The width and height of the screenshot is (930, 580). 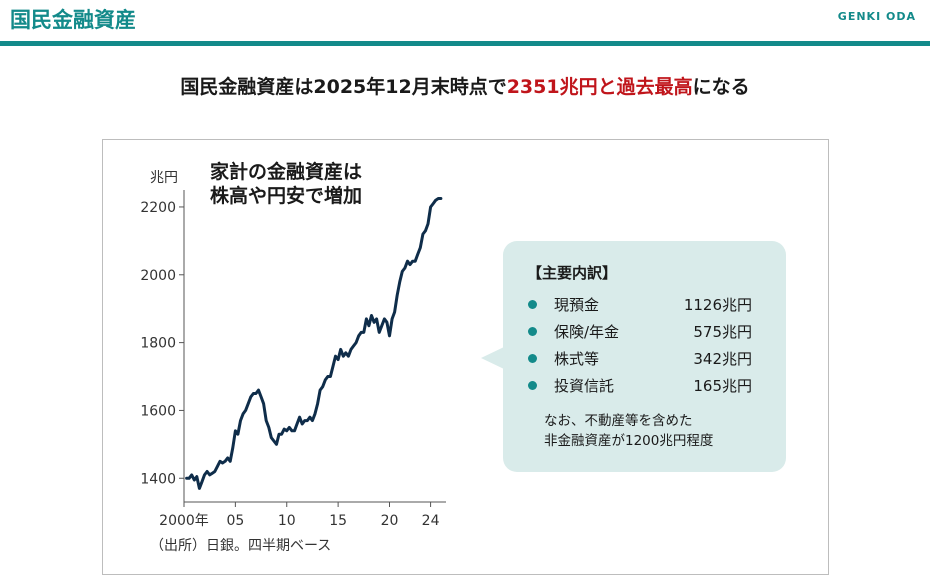 What do you see at coordinates (492, 358) in the screenshot?
I see `callout-pointer` at bounding box center [492, 358].